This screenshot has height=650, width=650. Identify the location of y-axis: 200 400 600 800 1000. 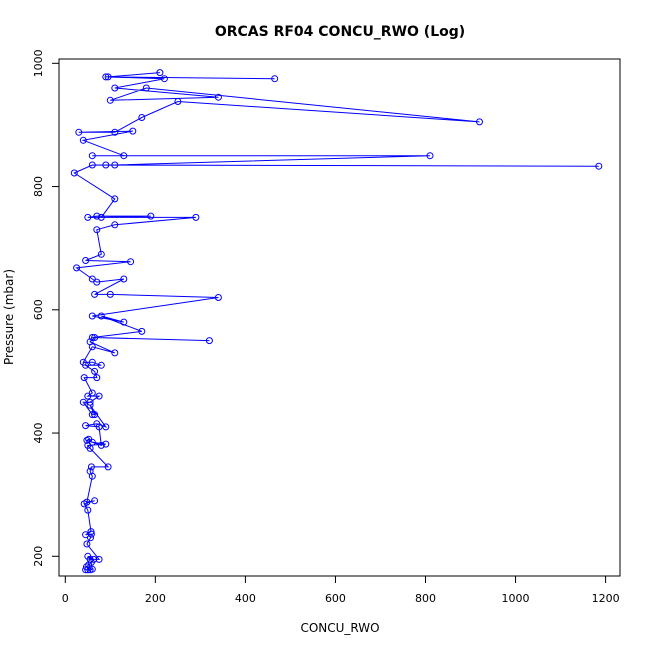
(45, 308).